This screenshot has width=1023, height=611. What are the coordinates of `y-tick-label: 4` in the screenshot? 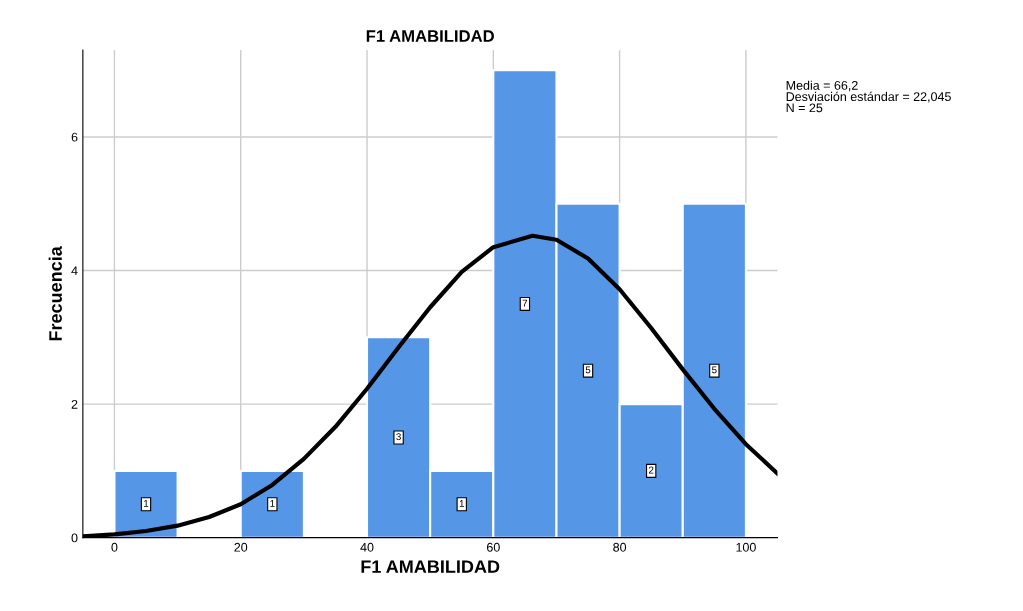 It's located at (74, 271).